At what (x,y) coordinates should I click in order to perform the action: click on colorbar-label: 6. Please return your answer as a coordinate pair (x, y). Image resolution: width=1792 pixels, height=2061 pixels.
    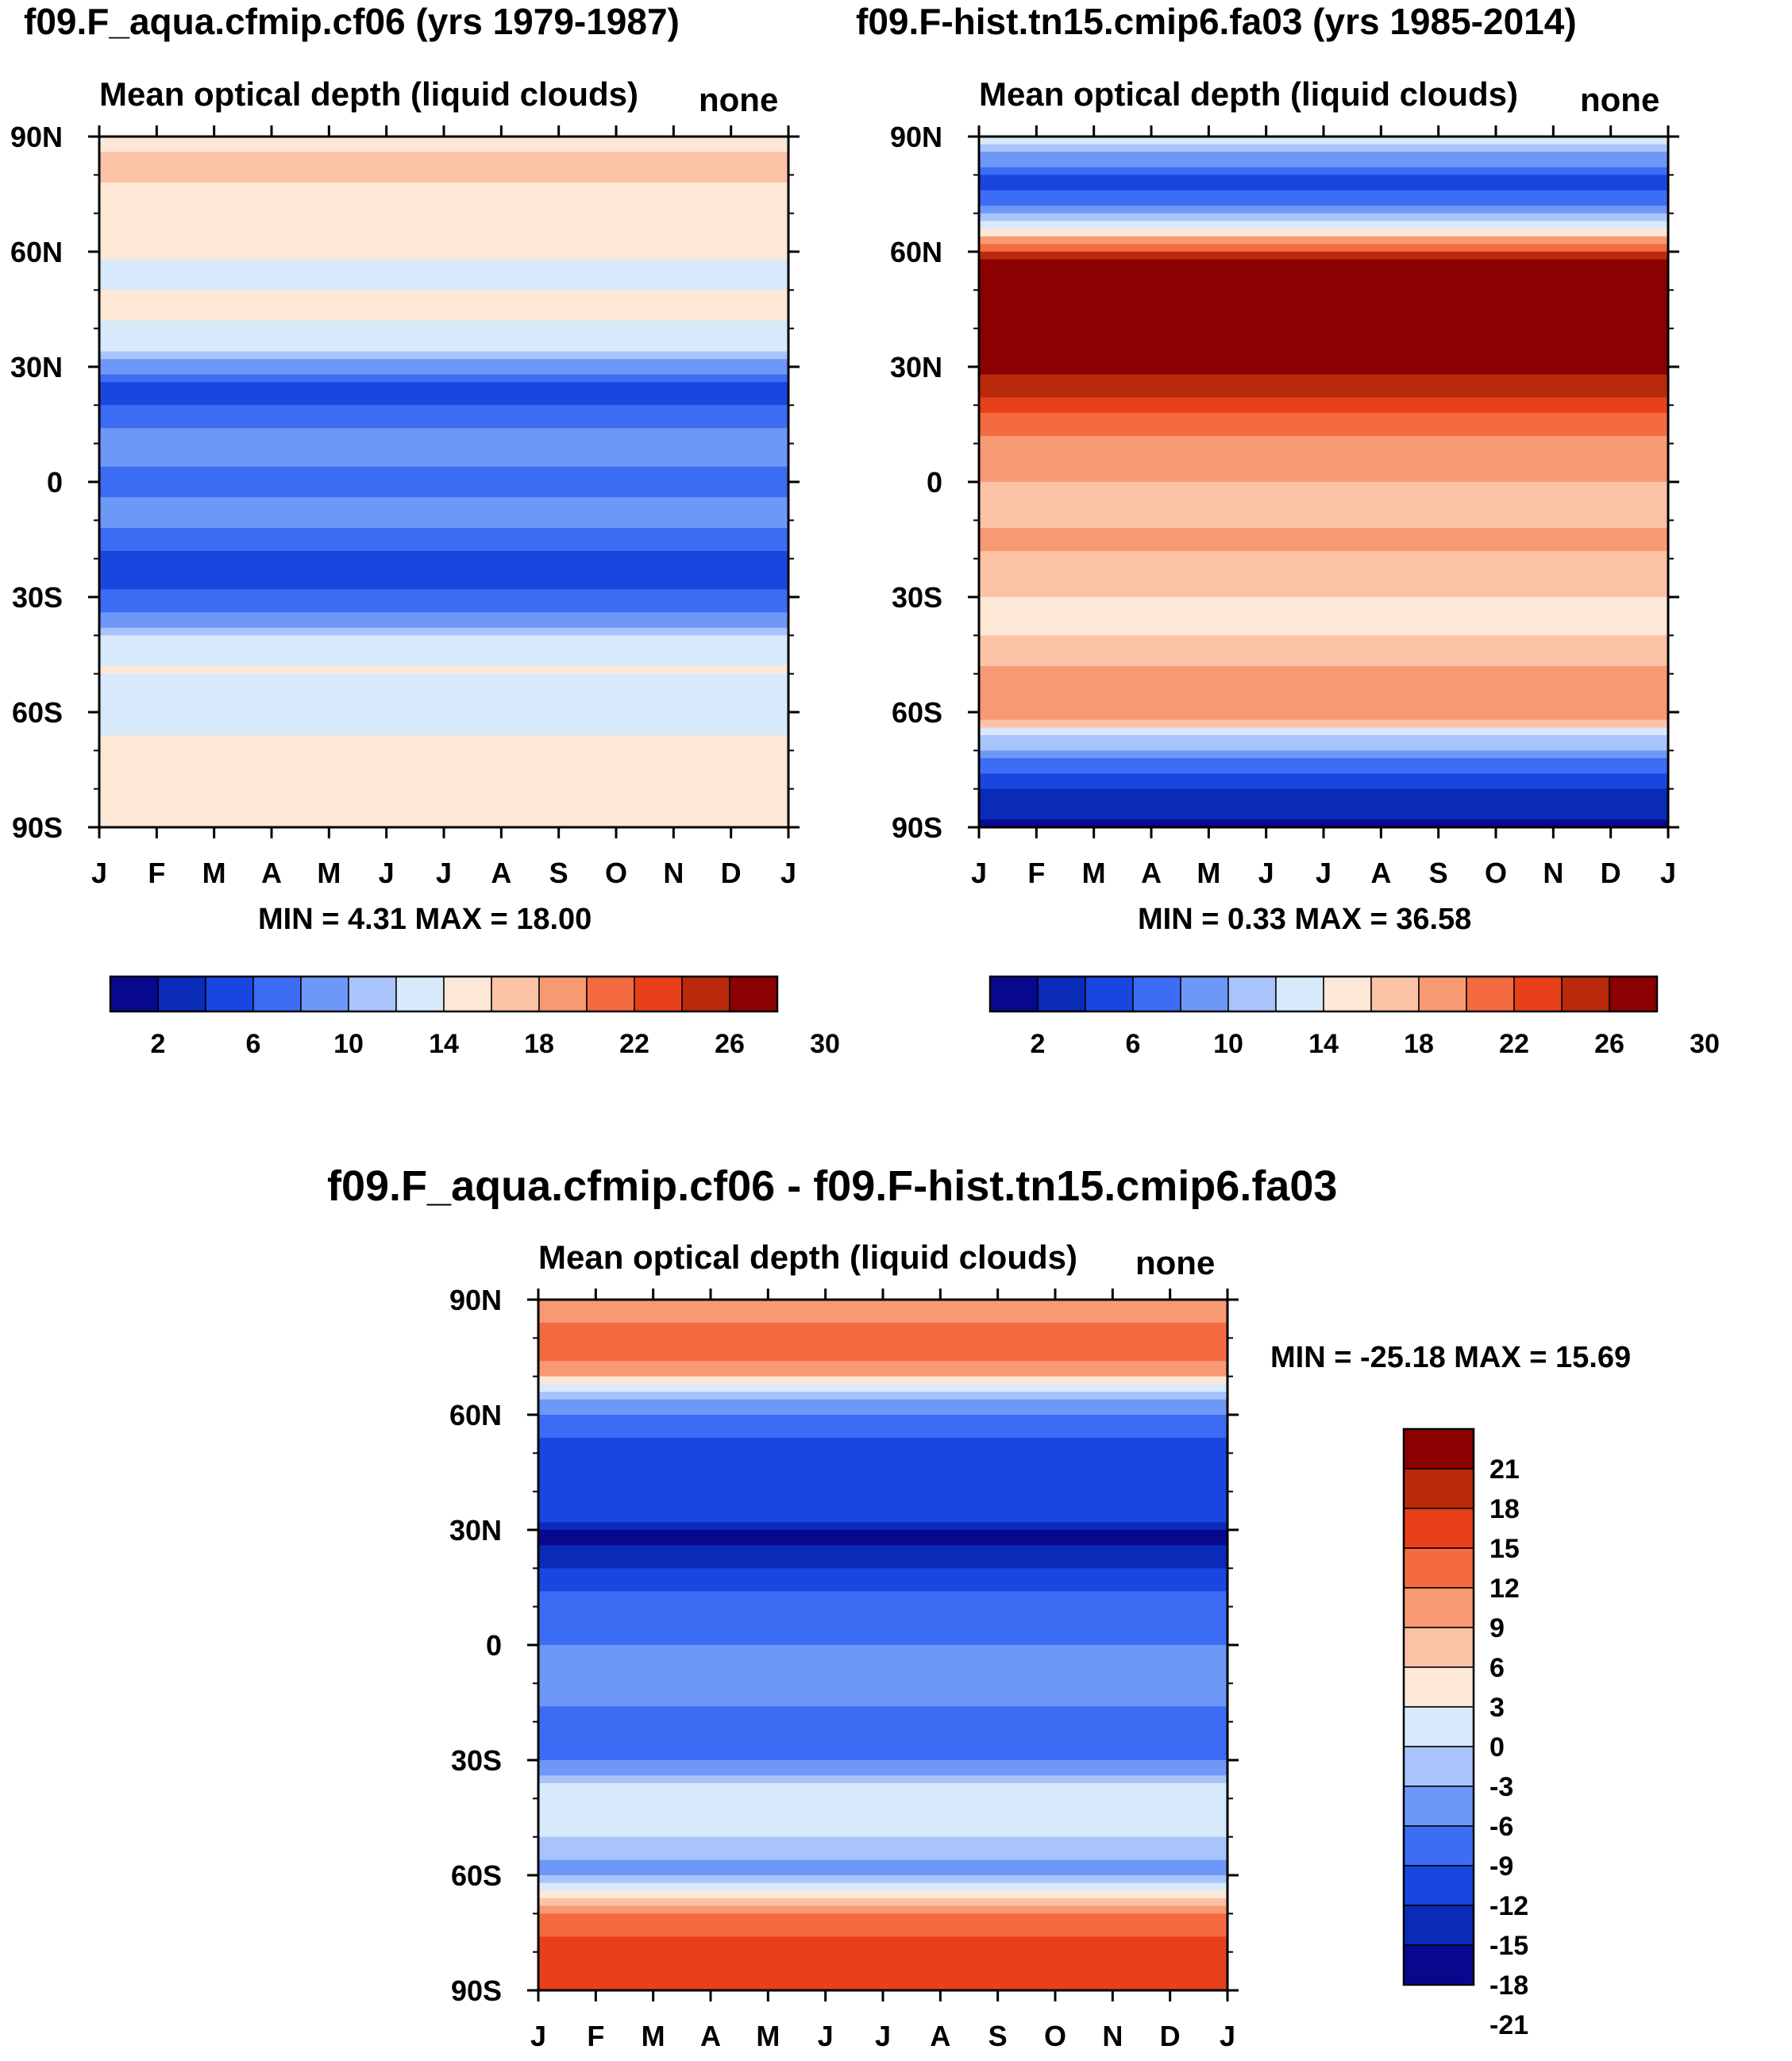
    Looking at the image, I should click on (1133, 1044).